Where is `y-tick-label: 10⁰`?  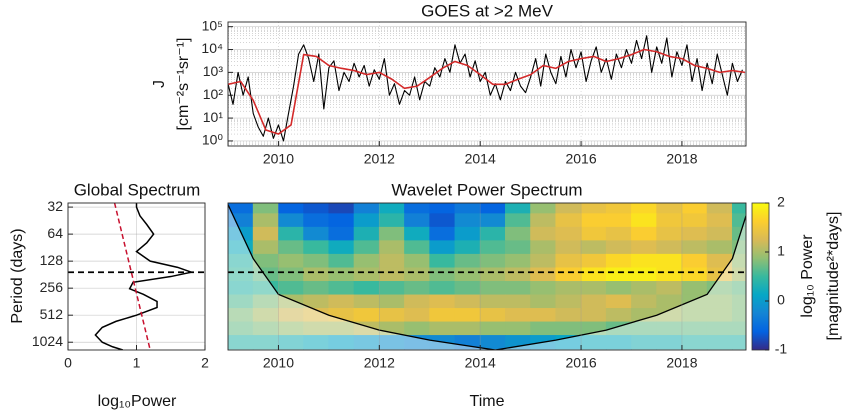 y-tick-label: 10⁰ is located at coordinates (213, 140).